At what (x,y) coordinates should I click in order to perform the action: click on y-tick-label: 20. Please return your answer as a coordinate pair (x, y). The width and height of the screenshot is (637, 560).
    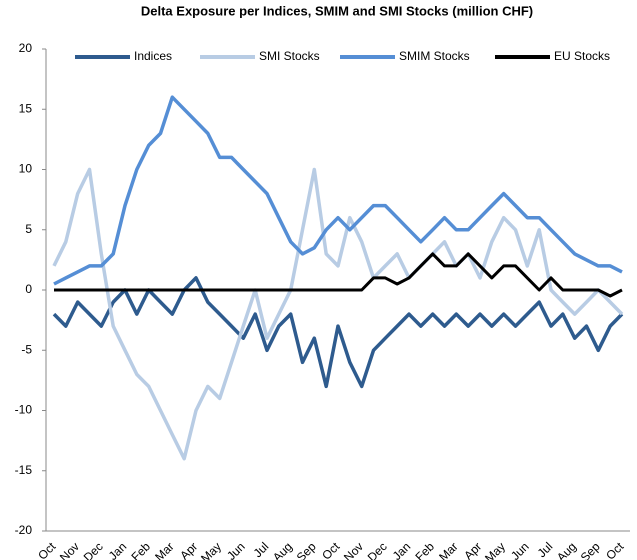
    Looking at the image, I should click on (26, 48).